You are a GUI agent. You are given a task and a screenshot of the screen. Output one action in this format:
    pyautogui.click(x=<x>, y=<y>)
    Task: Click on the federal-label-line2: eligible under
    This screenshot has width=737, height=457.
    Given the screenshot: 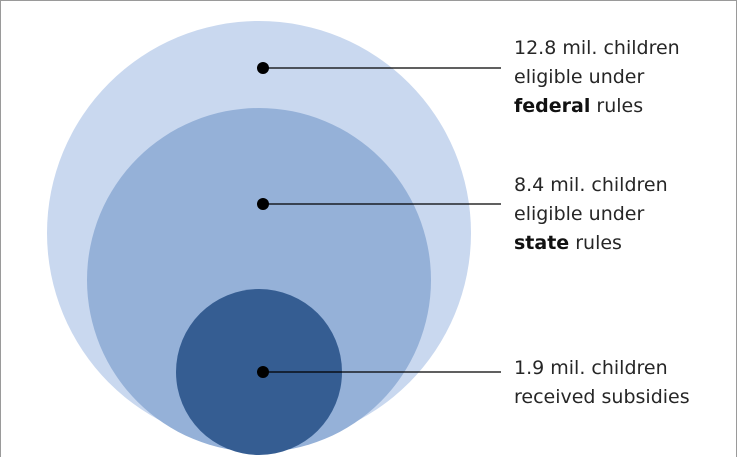 What is the action you would take?
    pyautogui.click(x=579, y=77)
    